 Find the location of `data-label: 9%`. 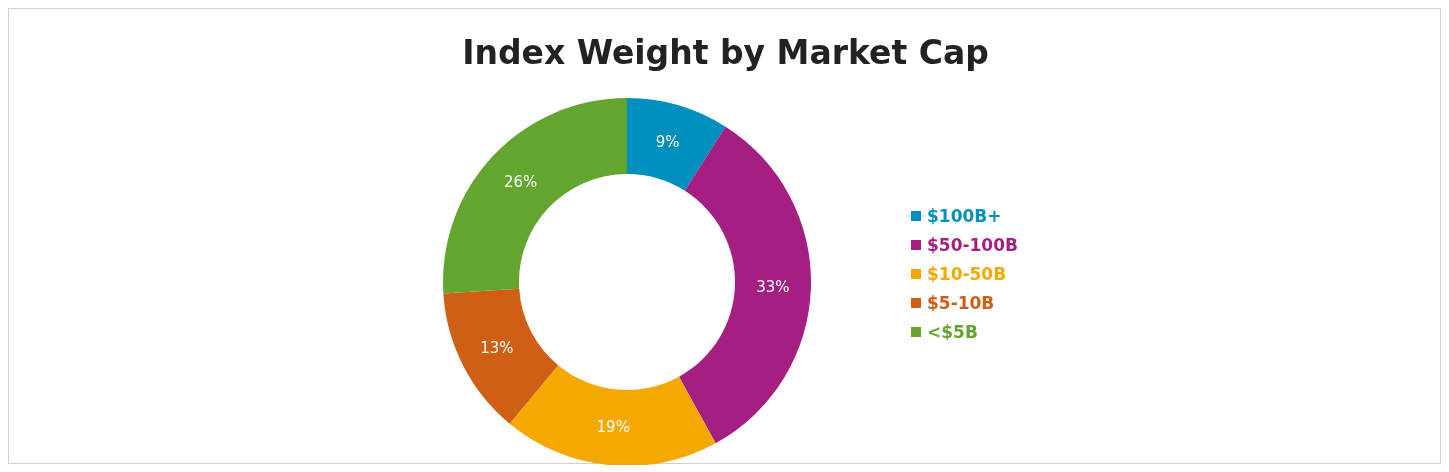

data-label: 9% is located at coordinates (667, 141).